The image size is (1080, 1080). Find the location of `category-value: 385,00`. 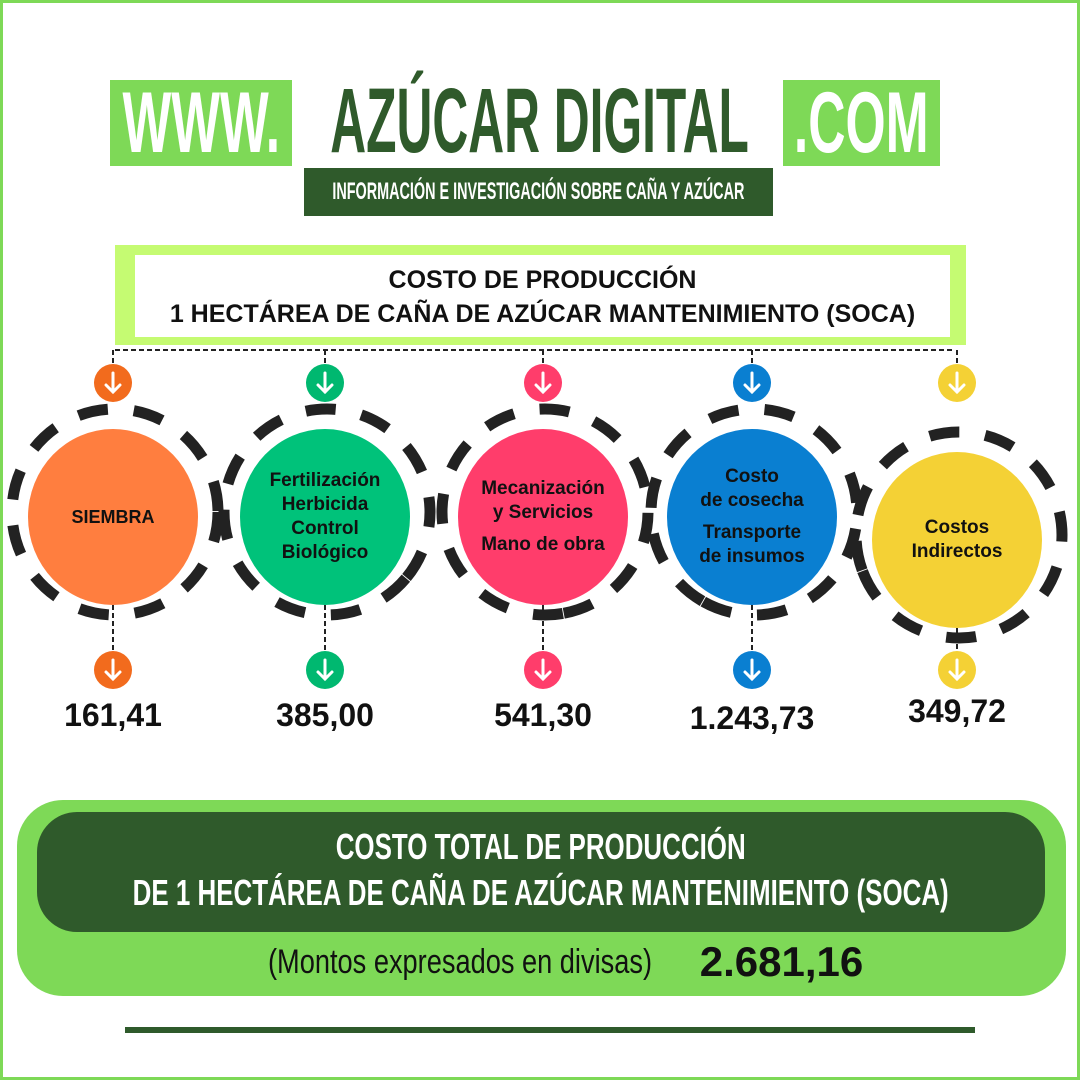

category-value: 385,00 is located at coordinates (325, 715).